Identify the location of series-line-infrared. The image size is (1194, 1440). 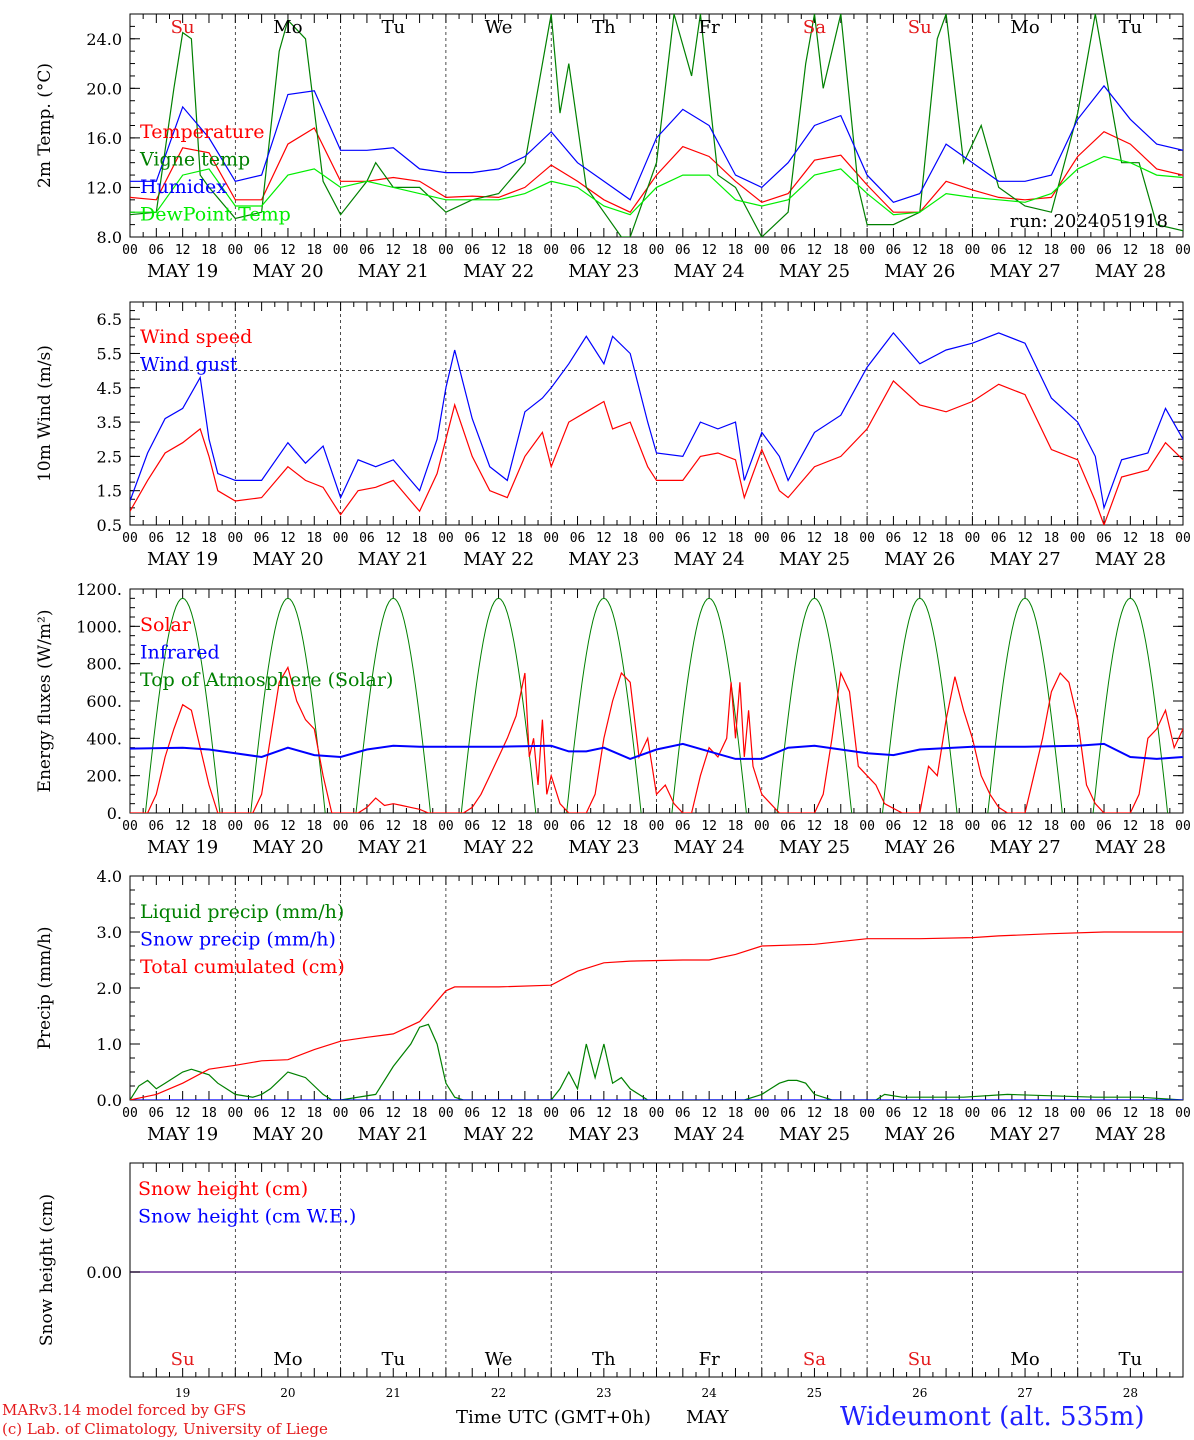
(656, 751).